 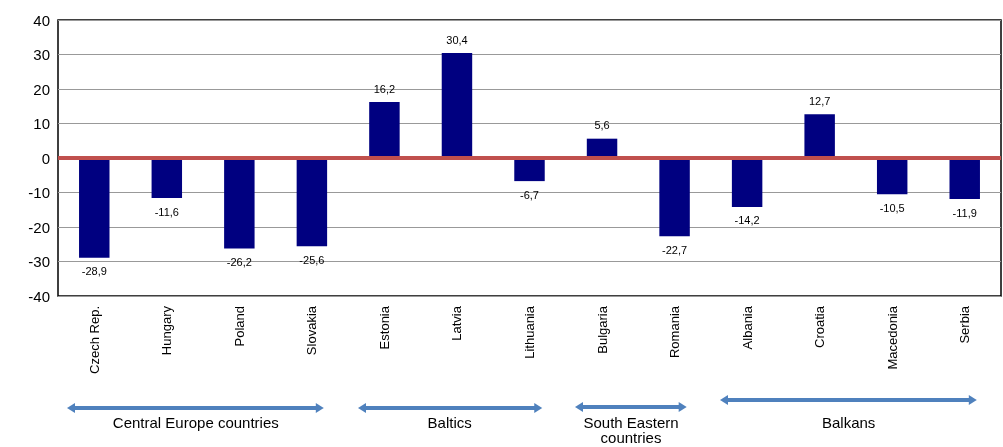 I want to click on data-label: -26,2, so click(x=239, y=261).